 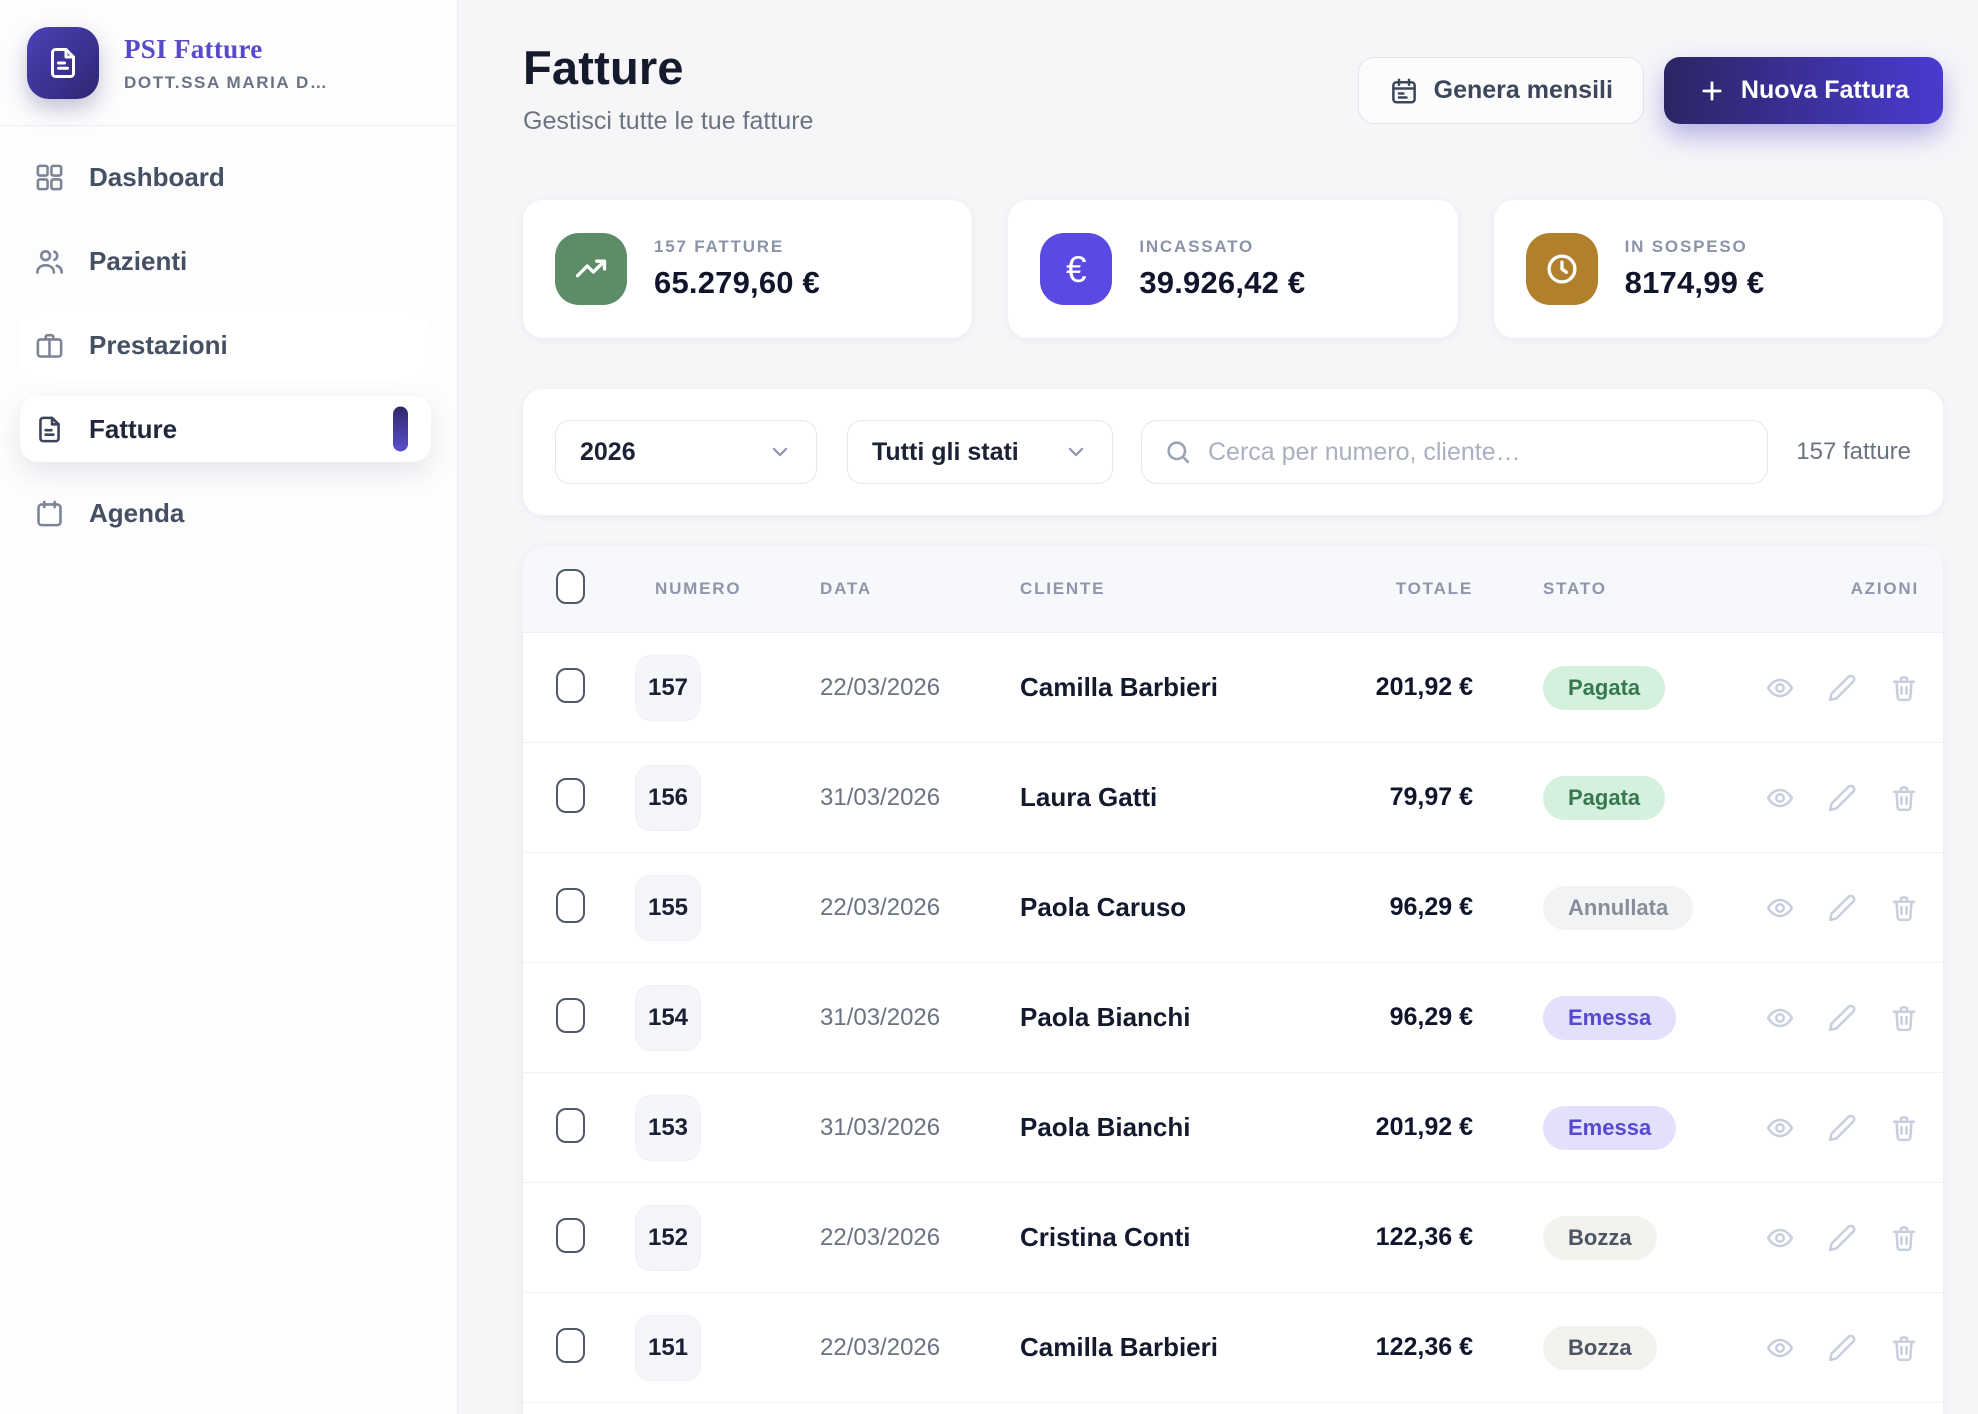 What do you see at coordinates (570, 586) in the screenshot?
I see `select-all-checkbox` at bounding box center [570, 586].